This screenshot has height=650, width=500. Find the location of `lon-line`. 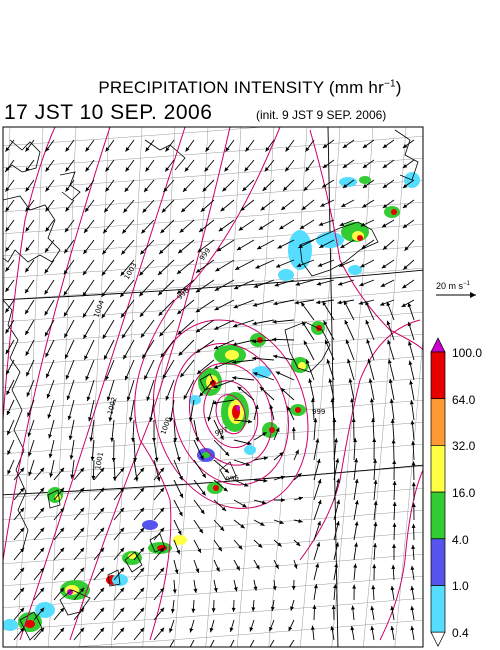

lon-line is located at coordinates (333, 387).